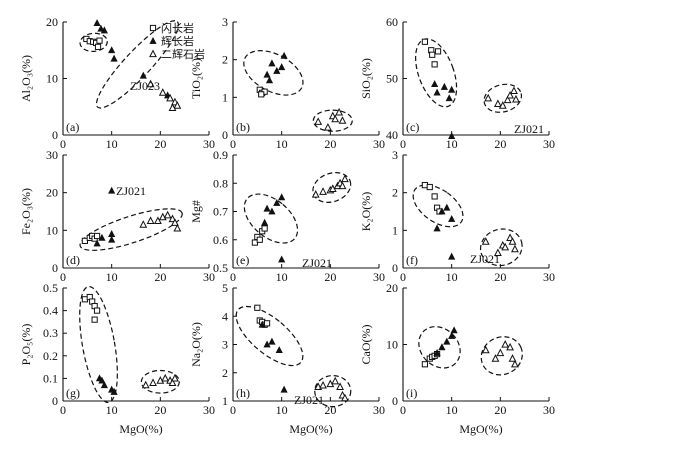 Image resolution: width=700 pixels, height=451 pixels. I want to click on panel-label: (h), so click(243, 393).